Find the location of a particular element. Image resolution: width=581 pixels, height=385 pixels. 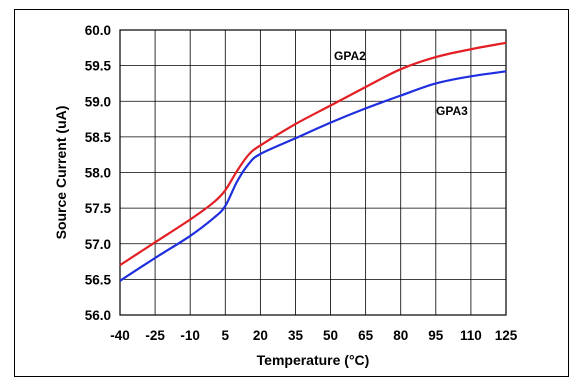

series-label-gpa3: GPA3 is located at coordinates (452, 111).